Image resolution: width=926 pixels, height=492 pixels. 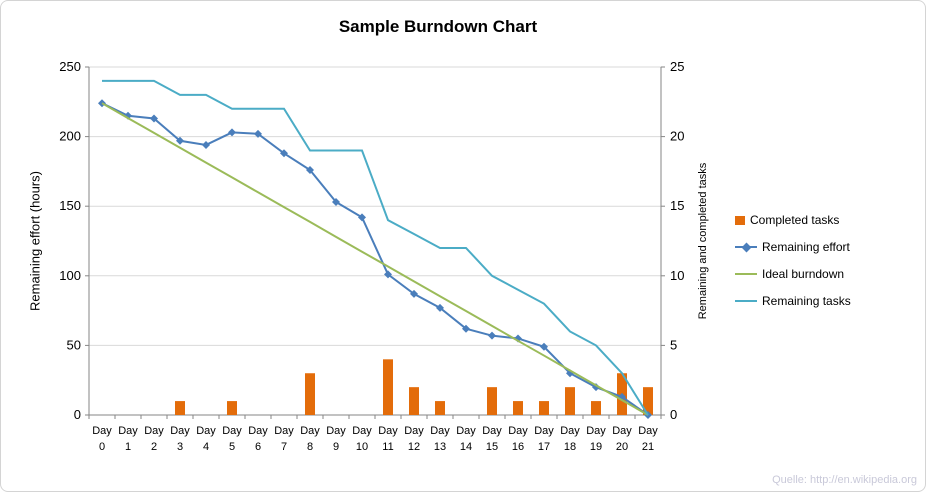 What do you see at coordinates (544, 447) in the screenshot?
I see `svg-text: 17` at bounding box center [544, 447].